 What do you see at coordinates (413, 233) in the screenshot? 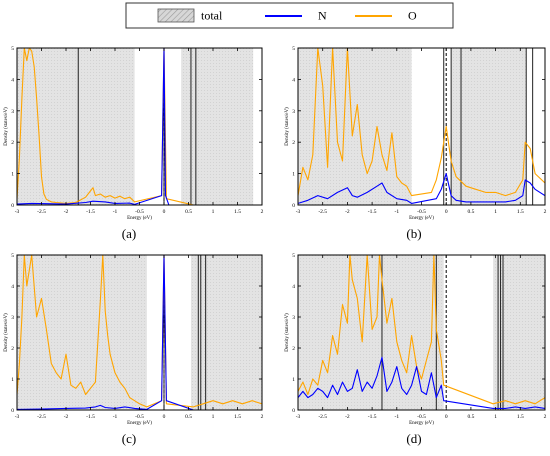
I see `panel-caption: (b)` at bounding box center [413, 233].